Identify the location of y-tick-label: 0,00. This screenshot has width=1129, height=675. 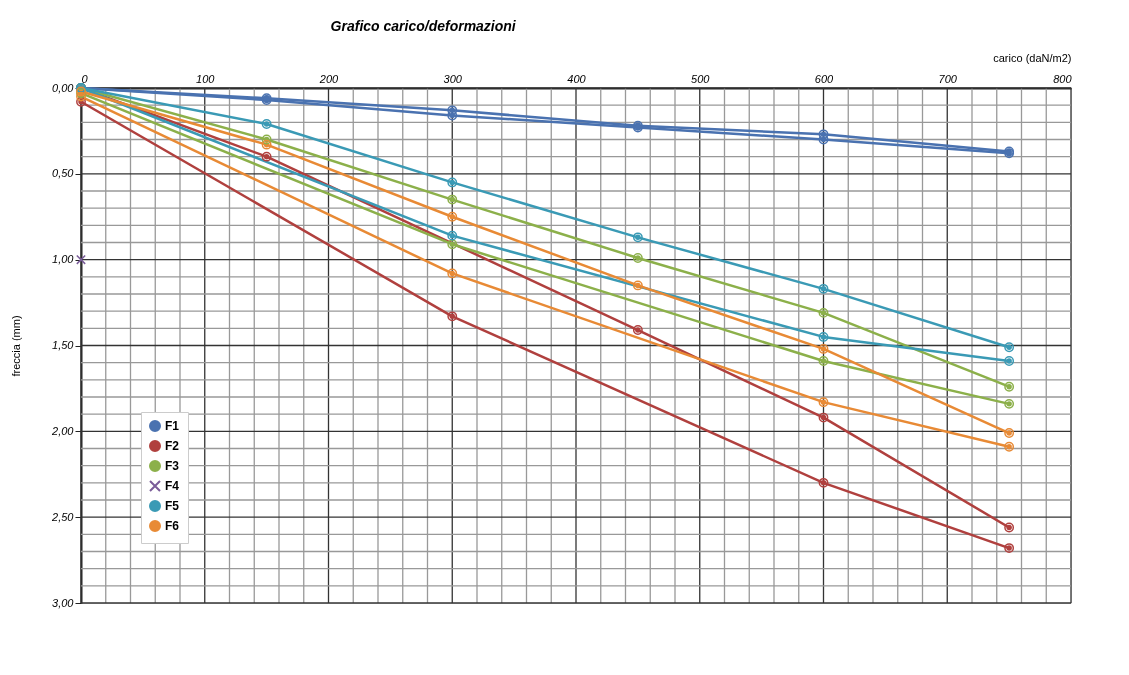
(63, 87).